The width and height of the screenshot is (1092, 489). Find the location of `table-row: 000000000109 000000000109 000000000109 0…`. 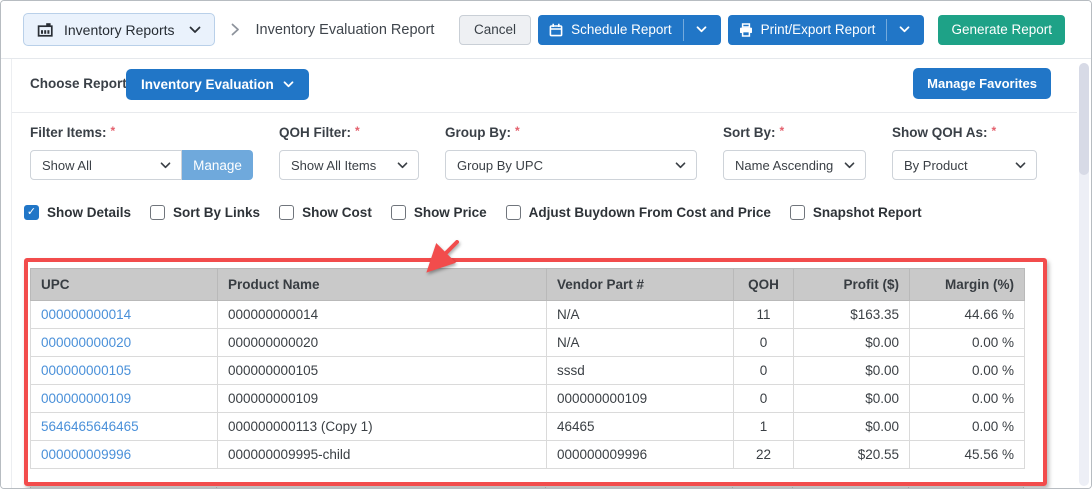

table-row: 000000000109 000000000109 000000000109 0… is located at coordinates (527, 398).